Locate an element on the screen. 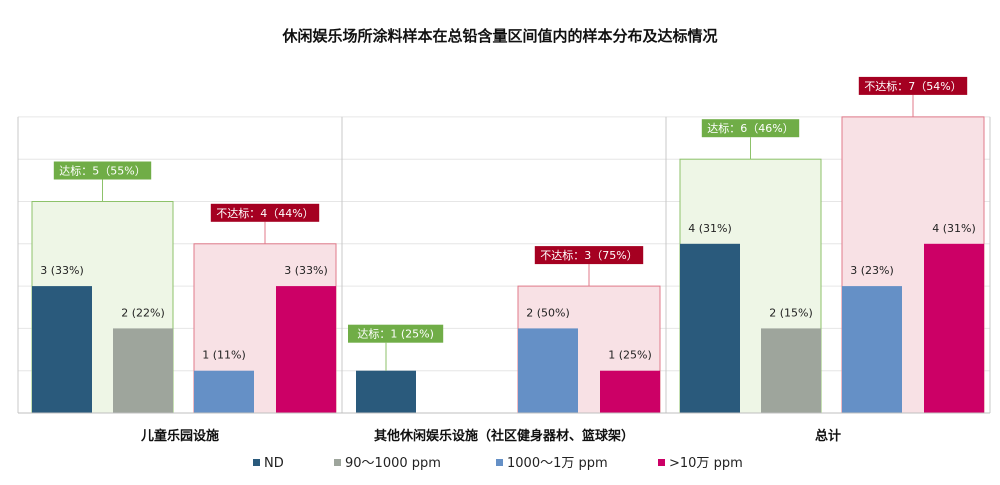 Image resolution: width=1000 pixels, height=485 pixels. bar-value-label: 2 (22%) is located at coordinates (143, 312).